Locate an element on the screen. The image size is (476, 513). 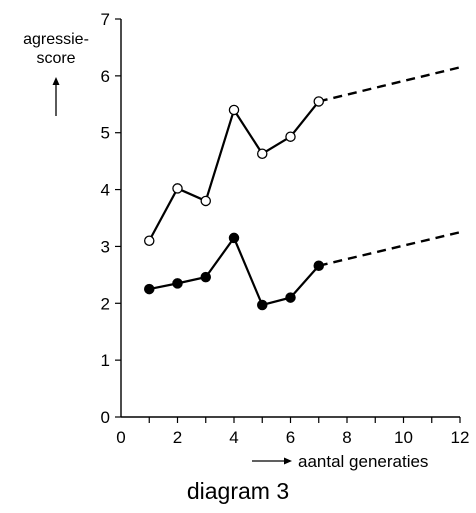
x-axis-label: aantal generaties is located at coordinates (363, 461).